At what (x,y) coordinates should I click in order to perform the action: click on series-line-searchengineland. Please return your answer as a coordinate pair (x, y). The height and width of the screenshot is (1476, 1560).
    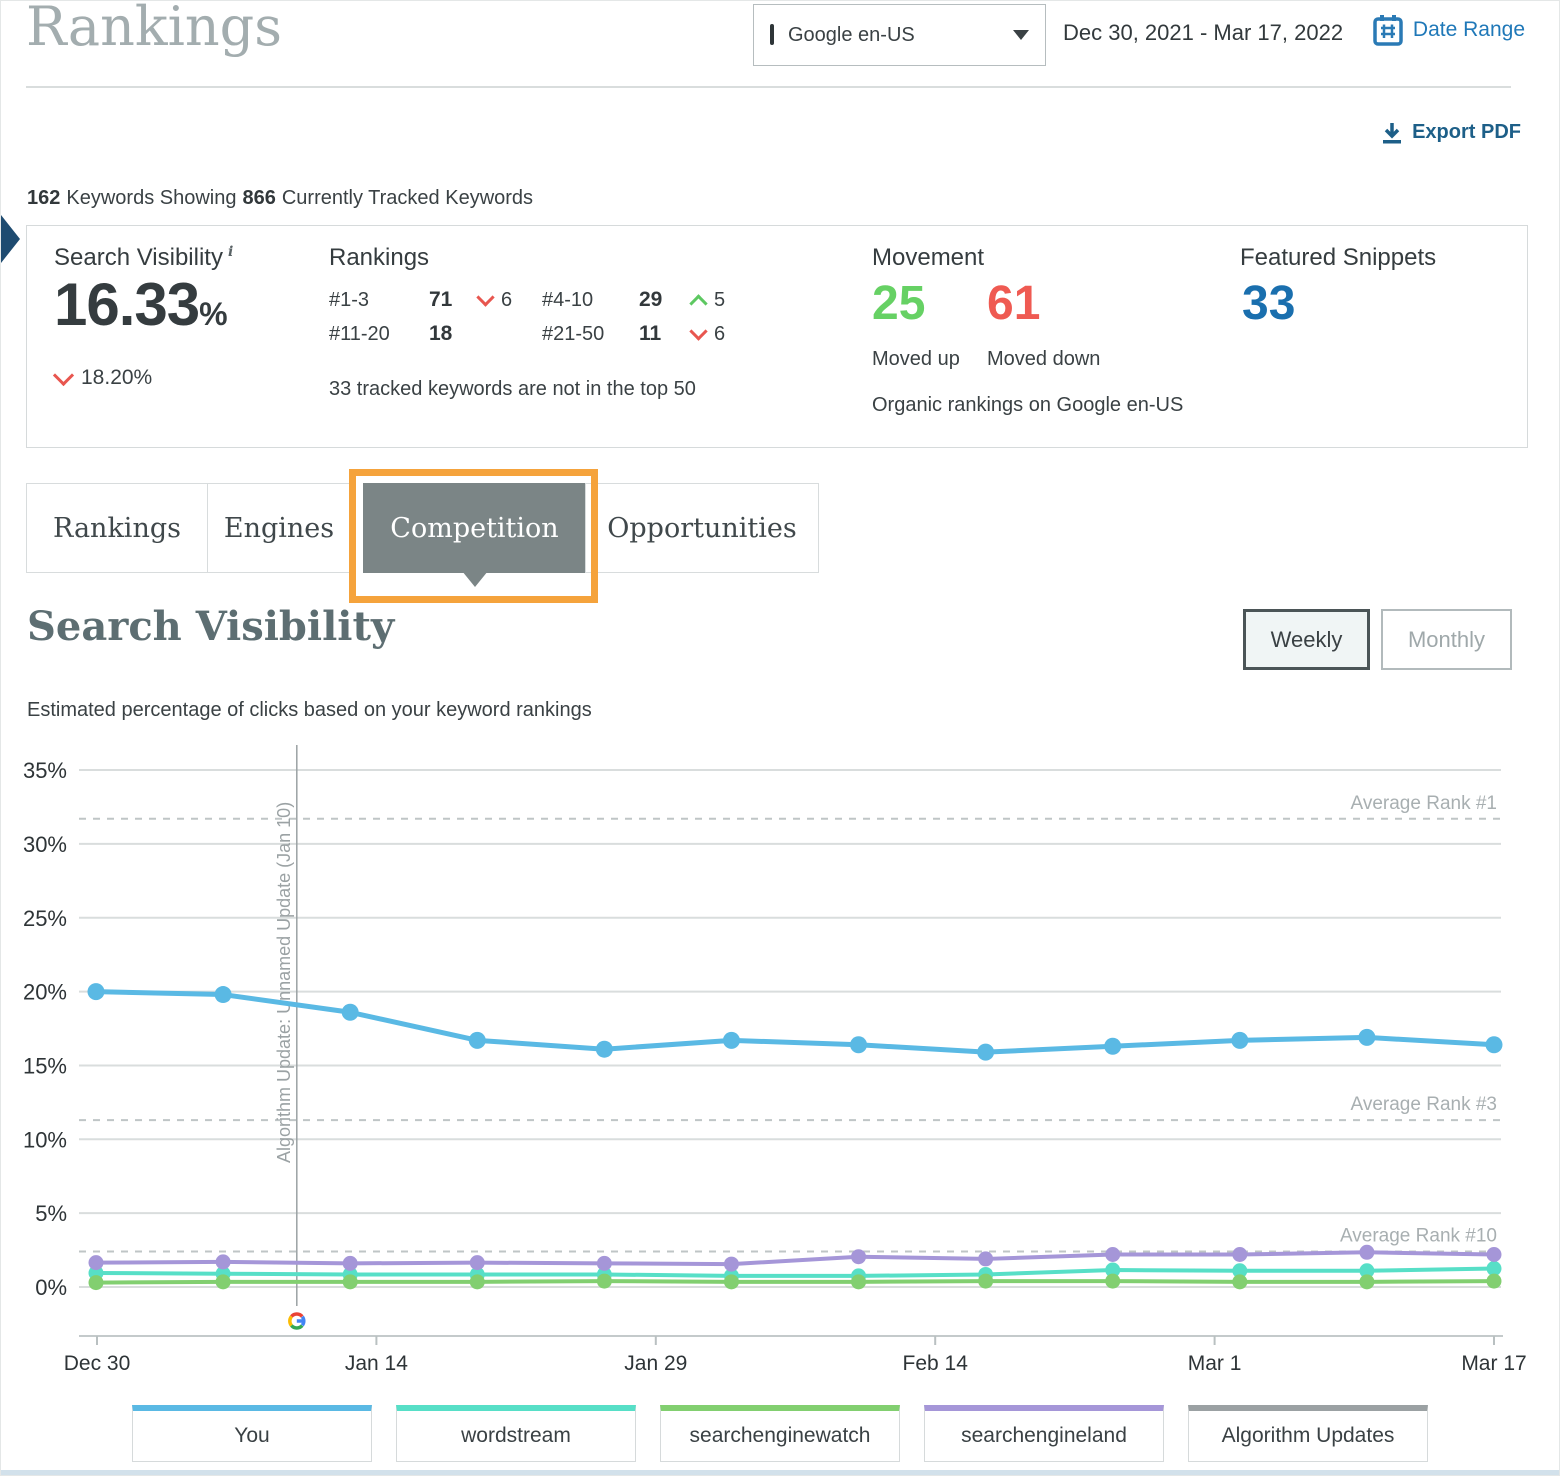
    Looking at the image, I should click on (795, 1258).